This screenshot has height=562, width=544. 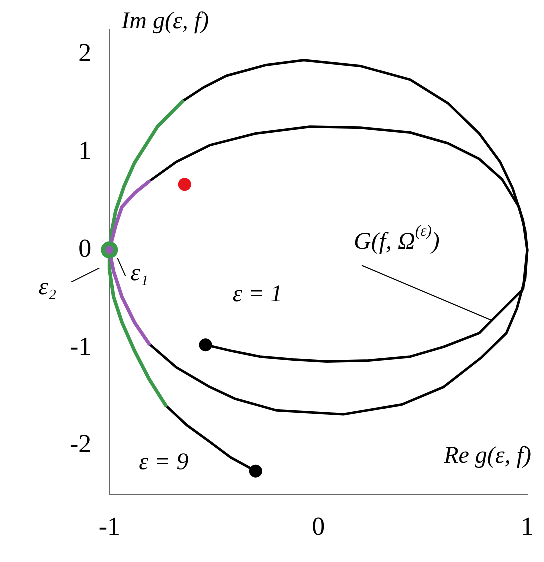 What do you see at coordinates (139, 273) in the screenshot?
I see `annotation: ε₁` at bounding box center [139, 273].